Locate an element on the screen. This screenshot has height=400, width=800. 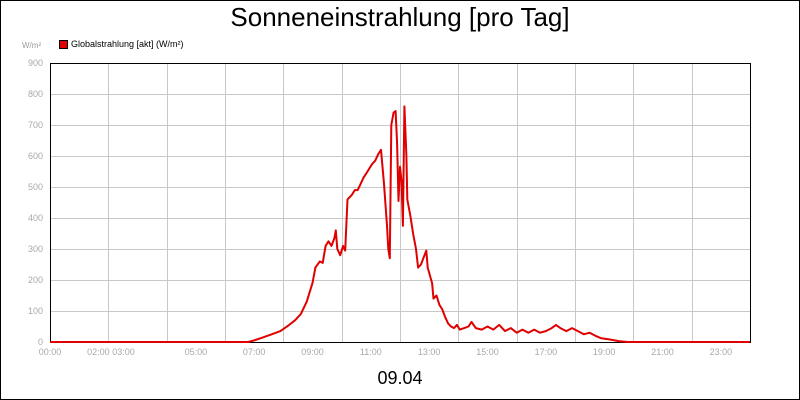
y-tick-label: 400 is located at coordinates (35, 218).